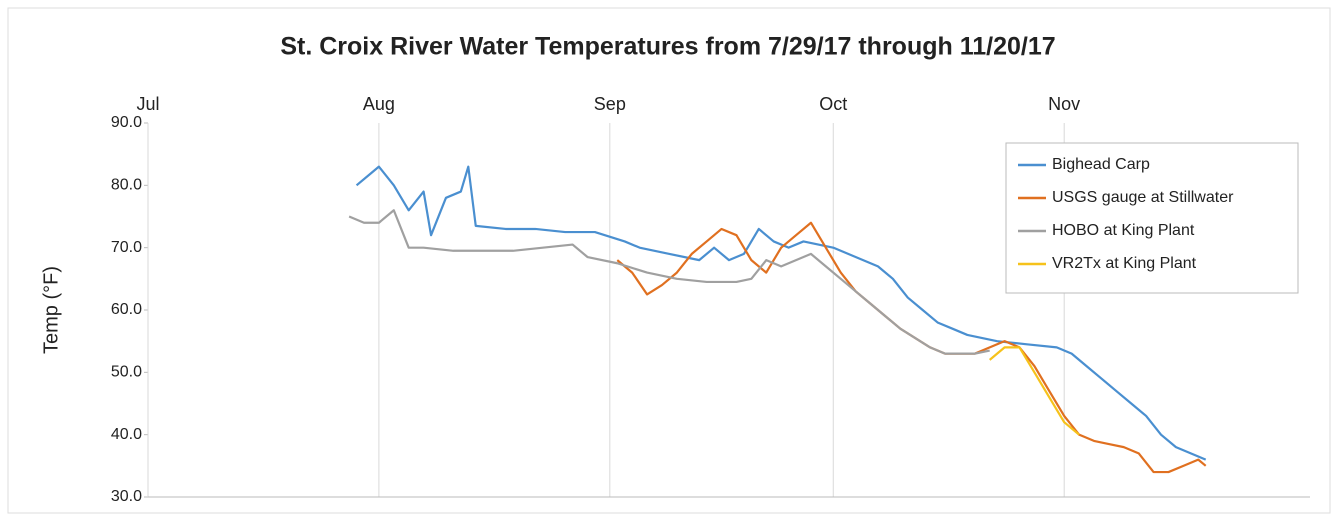 The image size is (1338, 520). I want to click on y-tick-label: 50.0, so click(126, 372).